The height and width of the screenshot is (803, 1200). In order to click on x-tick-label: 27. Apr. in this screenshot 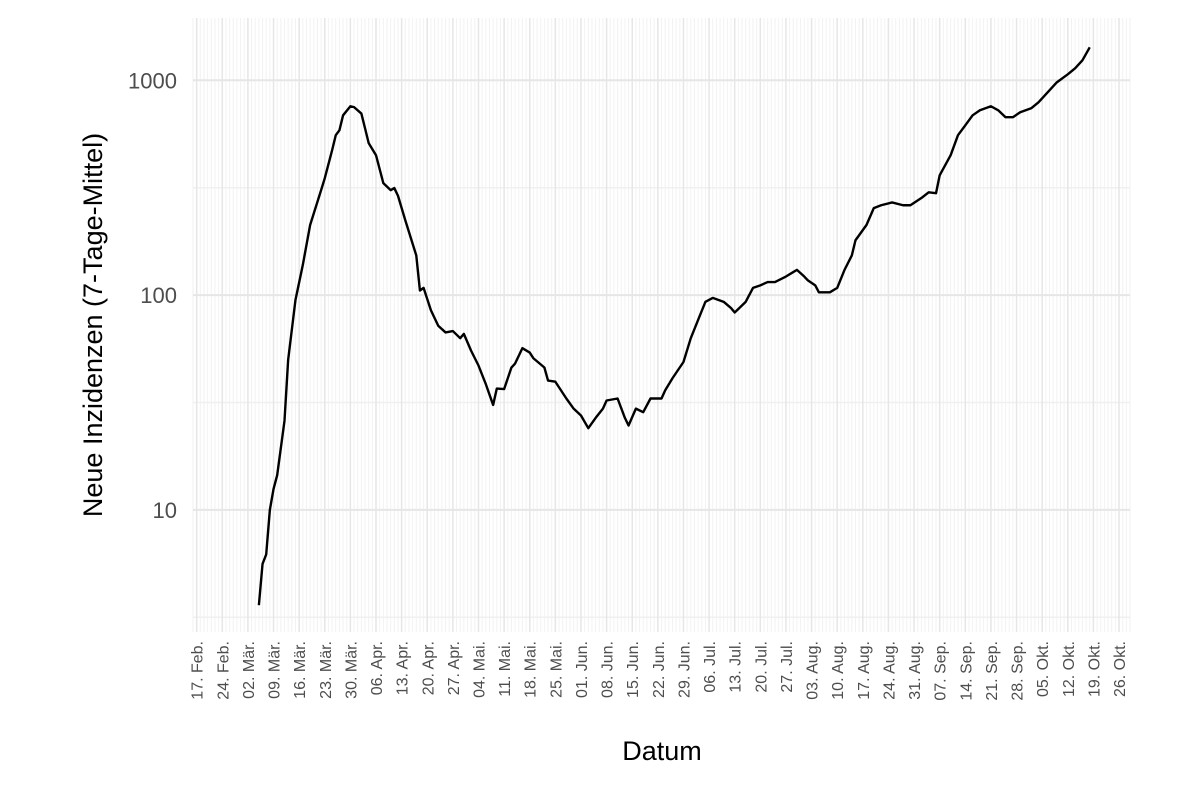, I will do `click(454, 668)`.